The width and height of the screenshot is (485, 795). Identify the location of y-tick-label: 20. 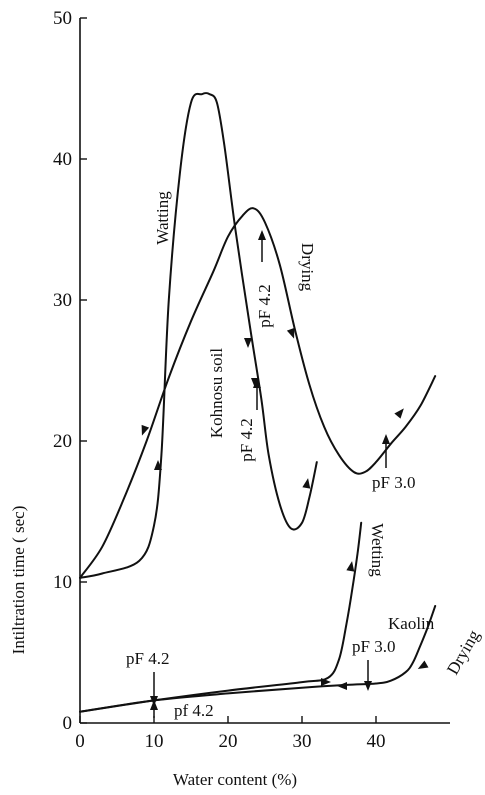
(62, 441).